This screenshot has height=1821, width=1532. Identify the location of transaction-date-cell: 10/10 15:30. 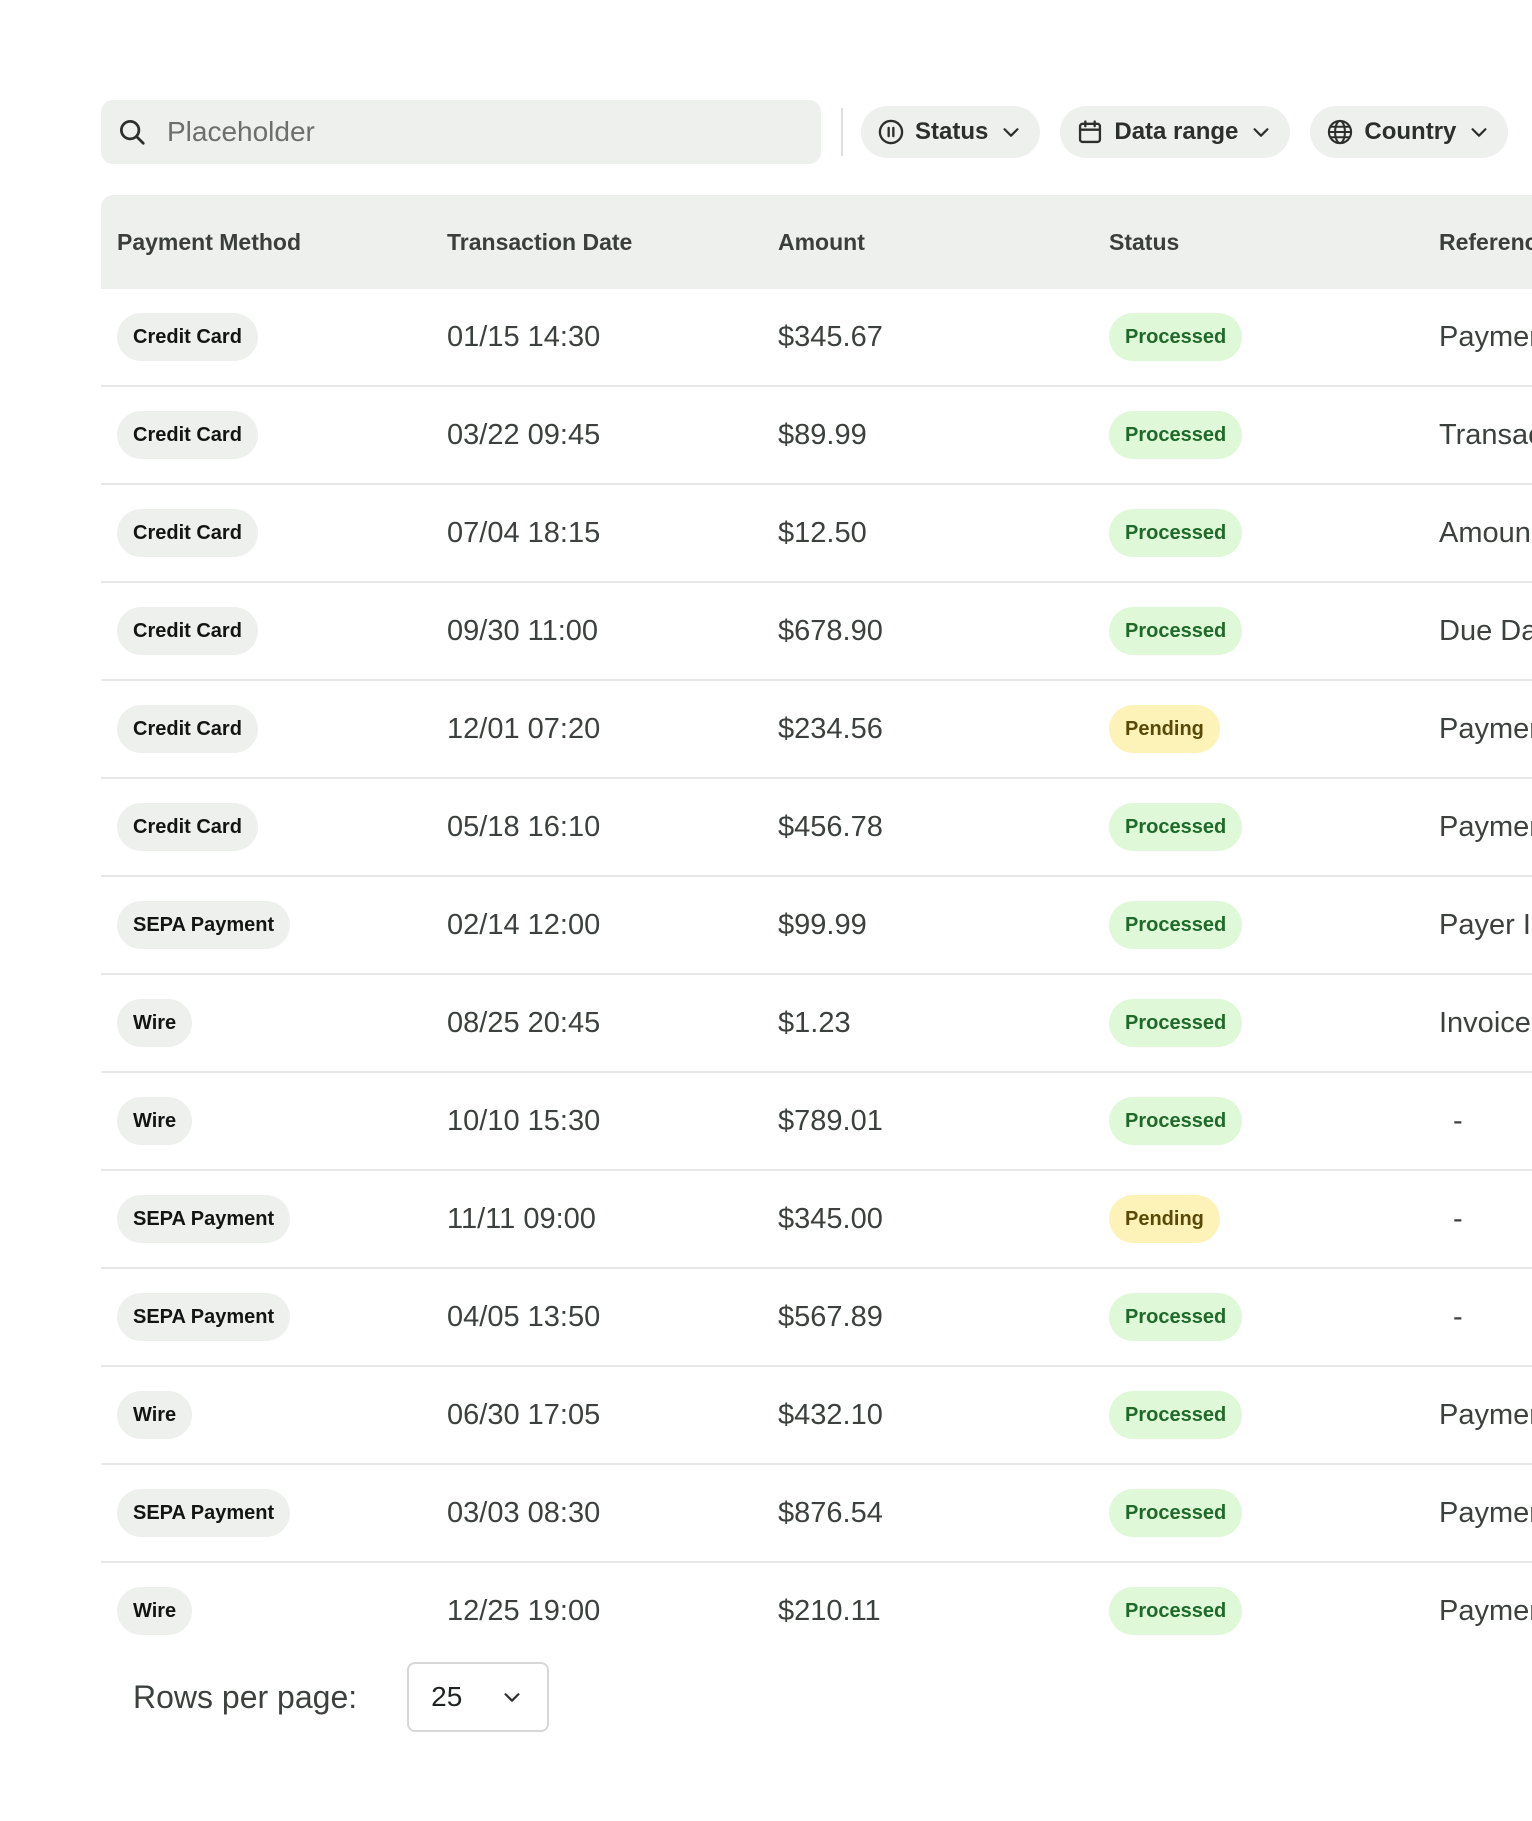
(523, 1121).